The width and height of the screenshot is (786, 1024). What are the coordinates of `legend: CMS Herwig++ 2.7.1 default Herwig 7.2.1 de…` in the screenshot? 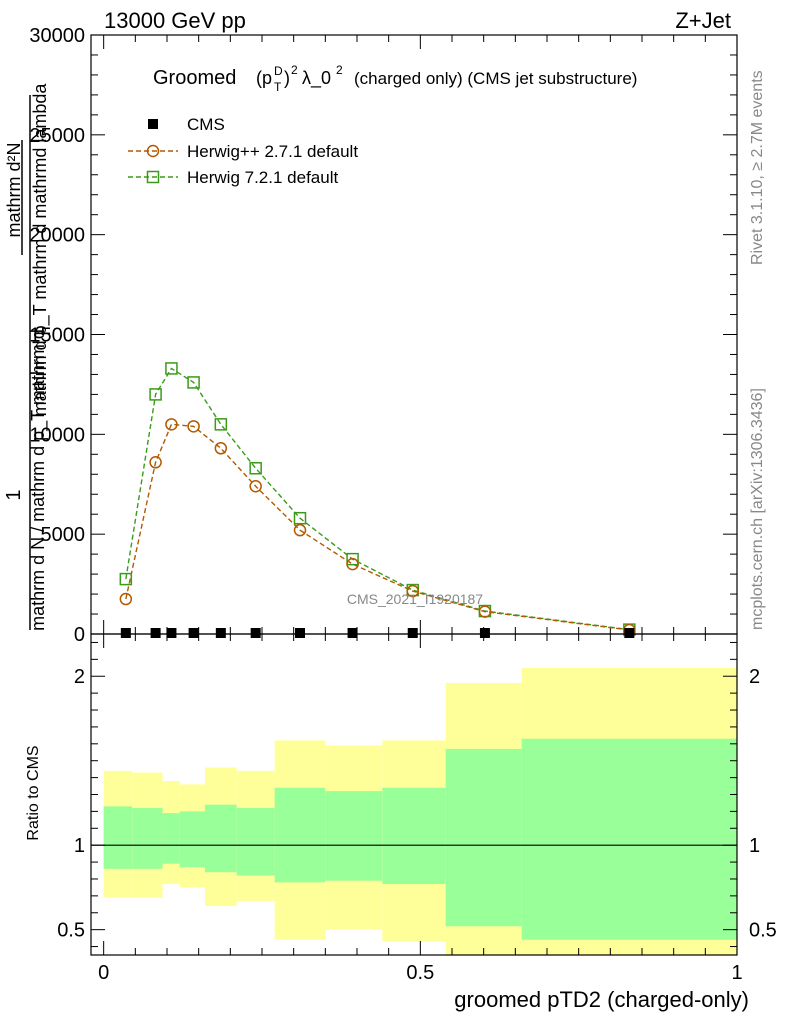 It's located at (243, 151).